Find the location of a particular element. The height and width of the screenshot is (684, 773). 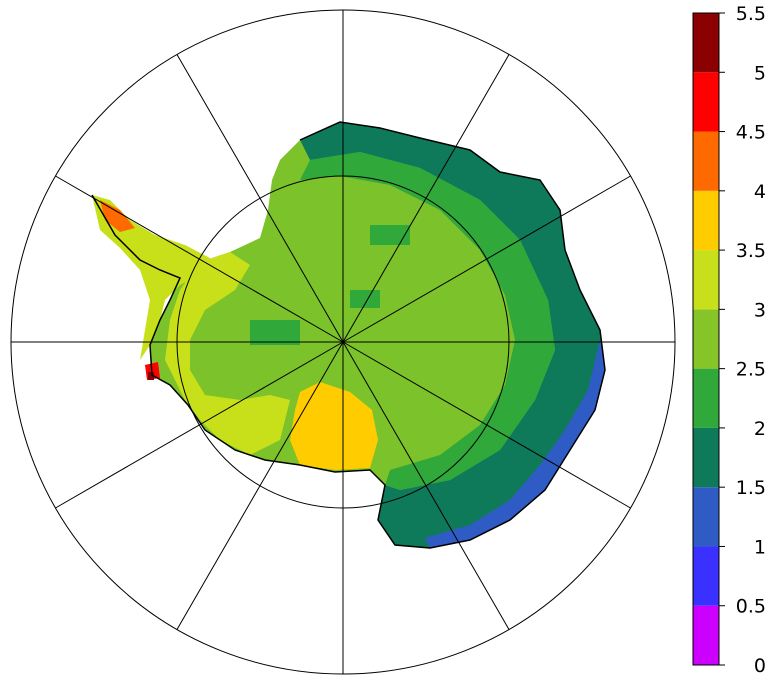

colorbar-tick-label: 0 is located at coordinates (760, 666).